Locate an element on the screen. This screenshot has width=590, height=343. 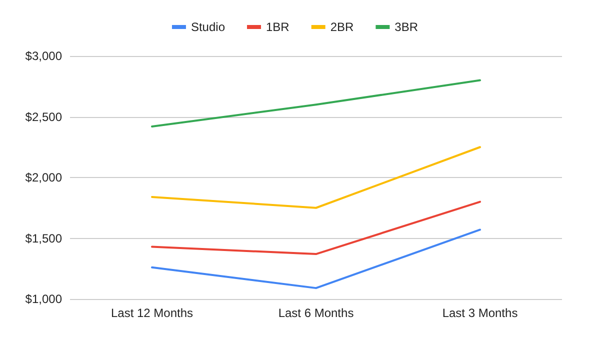
legend-label: 3BR is located at coordinates (406, 27).